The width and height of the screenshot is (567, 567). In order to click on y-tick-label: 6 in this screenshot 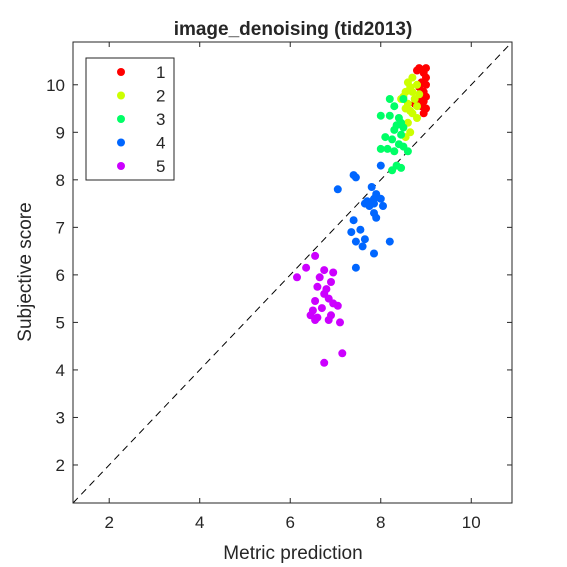, I will do `click(60, 275)`.